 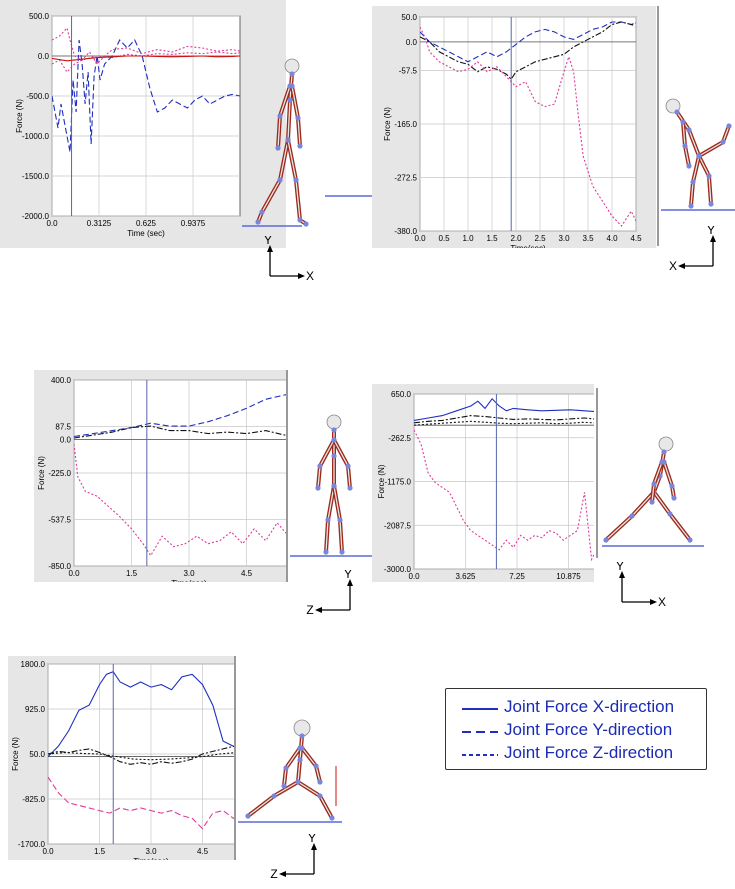 I want to click on legend-entry-z: Joint Force Z-direction, so click(x=580, y=754).